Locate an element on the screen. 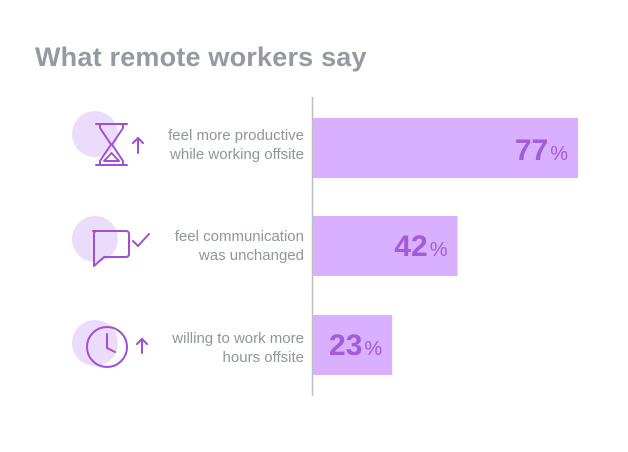 The height and width of the screenshot is (452, 628). value-label-1: 77% is located at coordinates (541, 150).